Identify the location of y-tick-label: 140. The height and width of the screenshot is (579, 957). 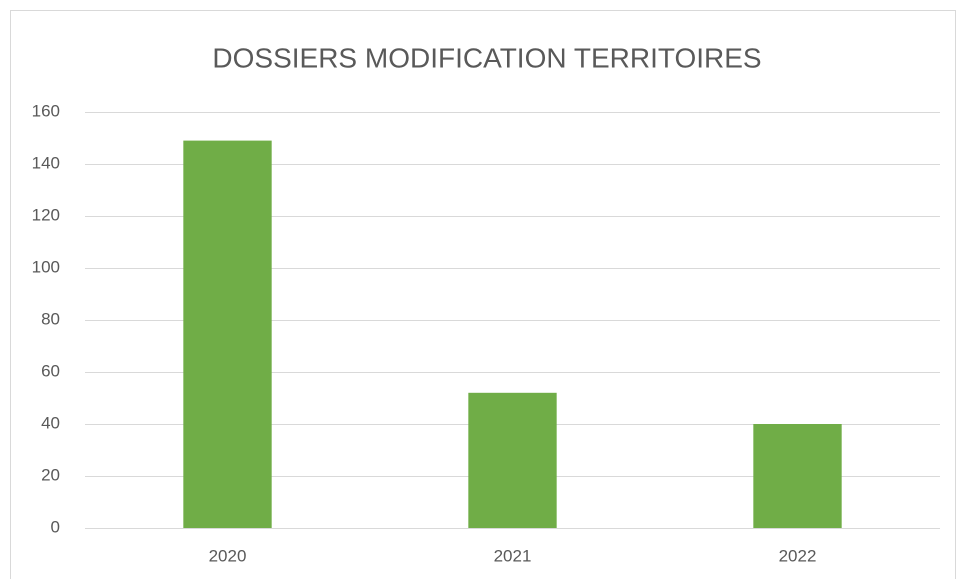
(46, 162).